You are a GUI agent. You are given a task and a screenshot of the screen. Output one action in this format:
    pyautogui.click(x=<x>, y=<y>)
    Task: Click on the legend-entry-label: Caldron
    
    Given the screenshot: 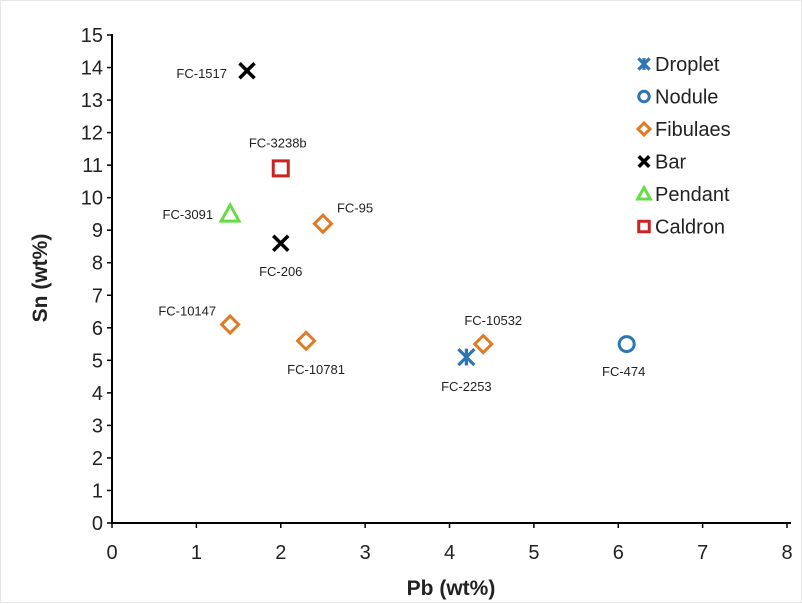 What is the action you would take?
    pyautogui.click(x=690, y=228)
    